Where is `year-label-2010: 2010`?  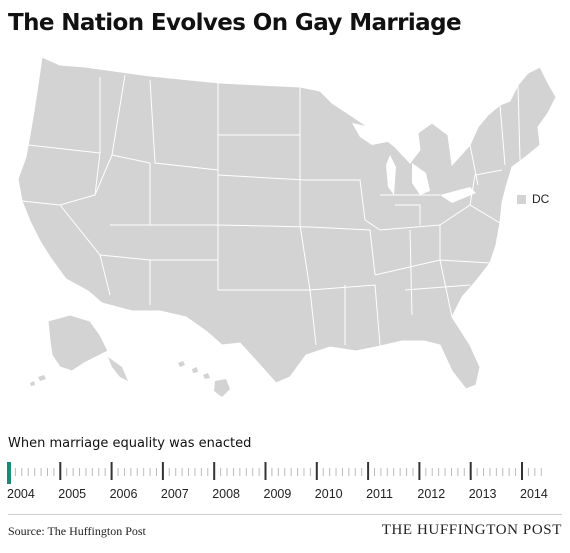
year-label-2010: 2010 is located at coordinates (329, 494).